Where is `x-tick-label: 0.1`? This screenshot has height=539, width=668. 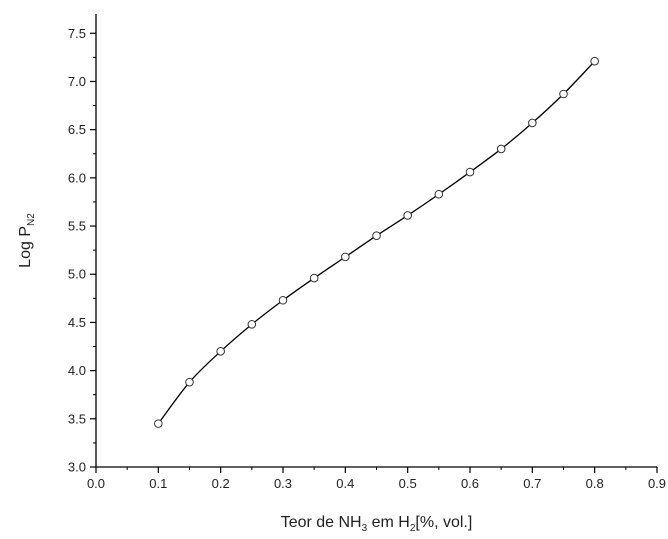 x-tick-label: 0.1 is located at coordinates (158, 483).